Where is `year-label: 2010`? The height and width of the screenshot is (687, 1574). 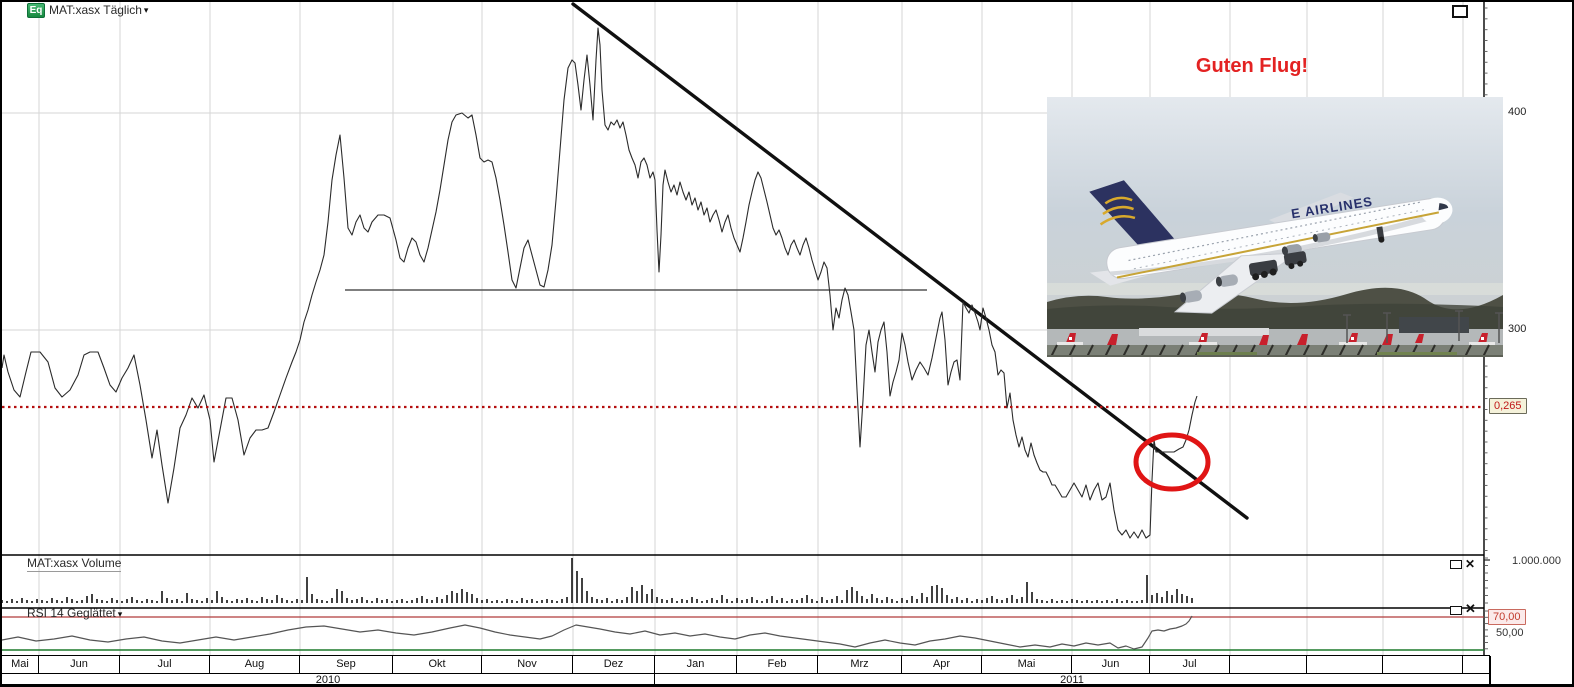 year-label: 2010 is located at coordinates (328, 679).